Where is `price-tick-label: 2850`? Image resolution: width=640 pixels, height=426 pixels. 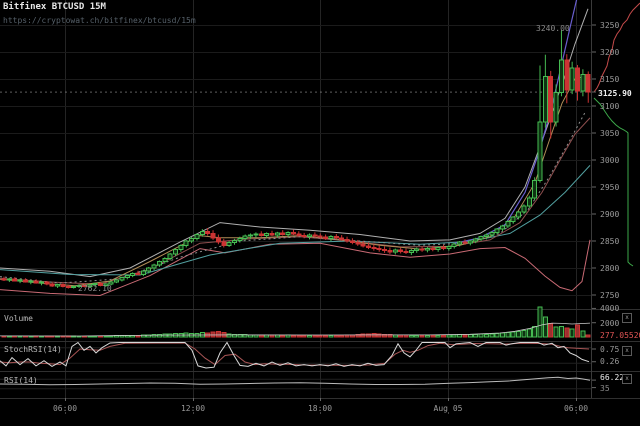 price-tick-label: 2850 is located at coordinates (610, 241).